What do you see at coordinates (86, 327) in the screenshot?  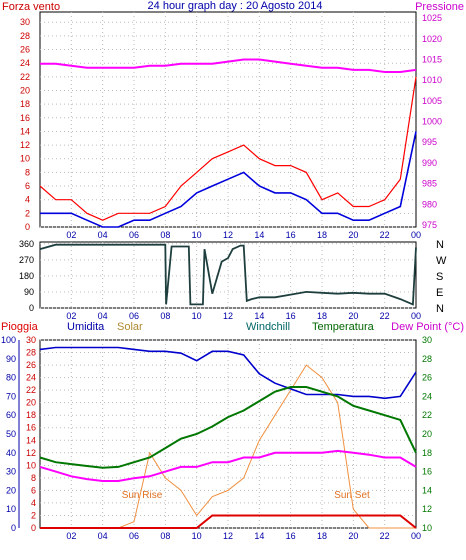 I see `humidity-label: Umidita` at bounding box center [86, 327].